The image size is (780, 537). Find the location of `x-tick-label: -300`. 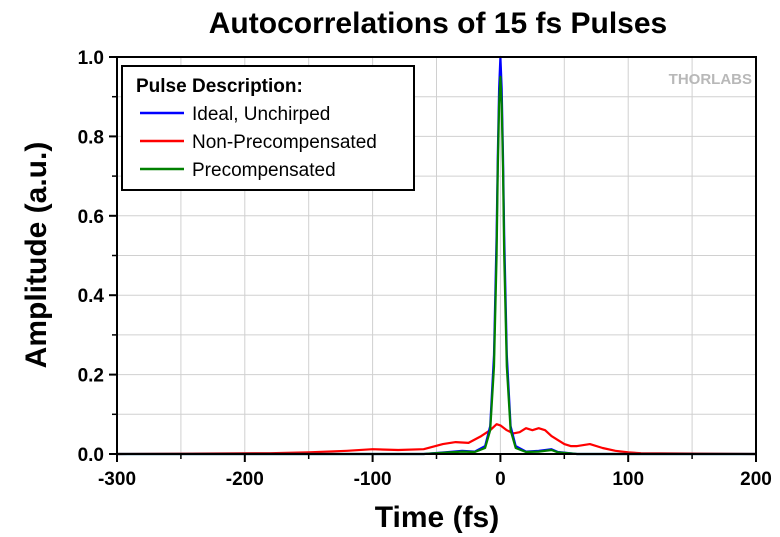

x-tick-label: -300 is located at coordinates (117, 479).